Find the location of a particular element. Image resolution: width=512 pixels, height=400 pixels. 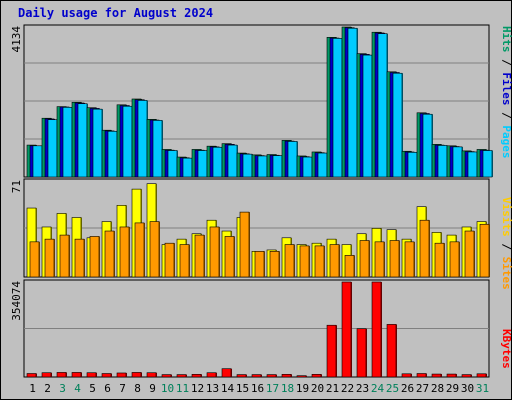

legend-pages: Pages is located at coordinates (506, 141).